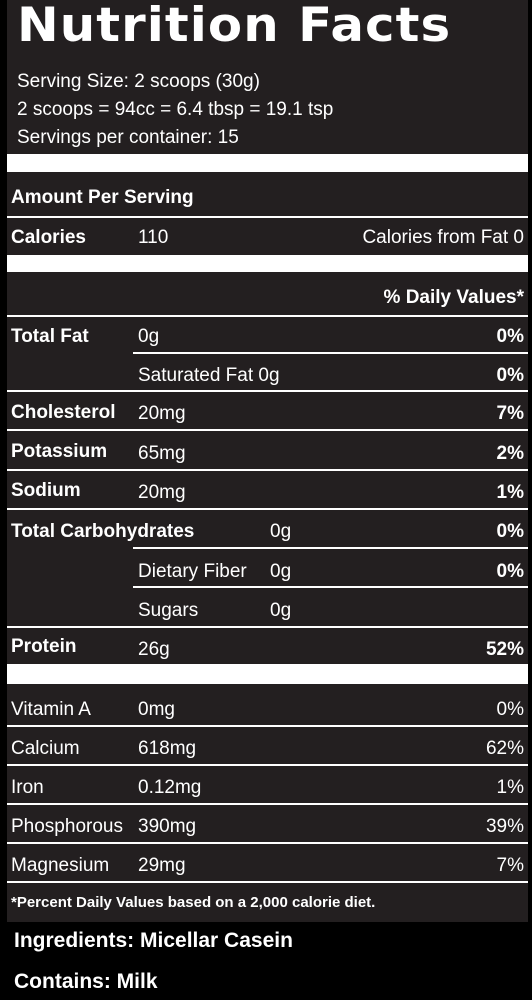  I want to click on magnesium-dv: 7%, so click(510, 865).